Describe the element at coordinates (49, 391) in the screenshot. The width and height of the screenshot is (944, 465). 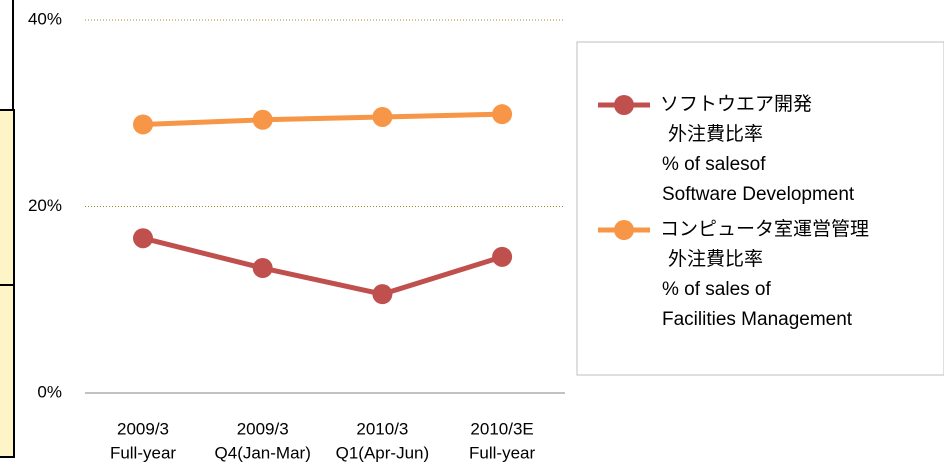
I see `y-tick-label: 0%` at that location.